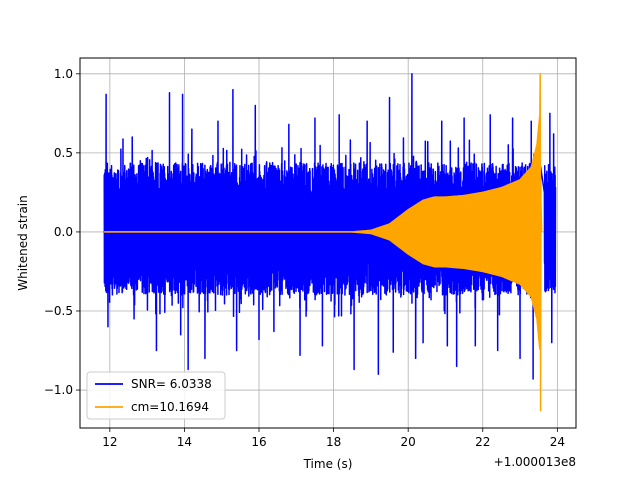 The height and width of the screenshot is (484, 640). I want to click on y-tick-label: 0.5, so click(63, 153).